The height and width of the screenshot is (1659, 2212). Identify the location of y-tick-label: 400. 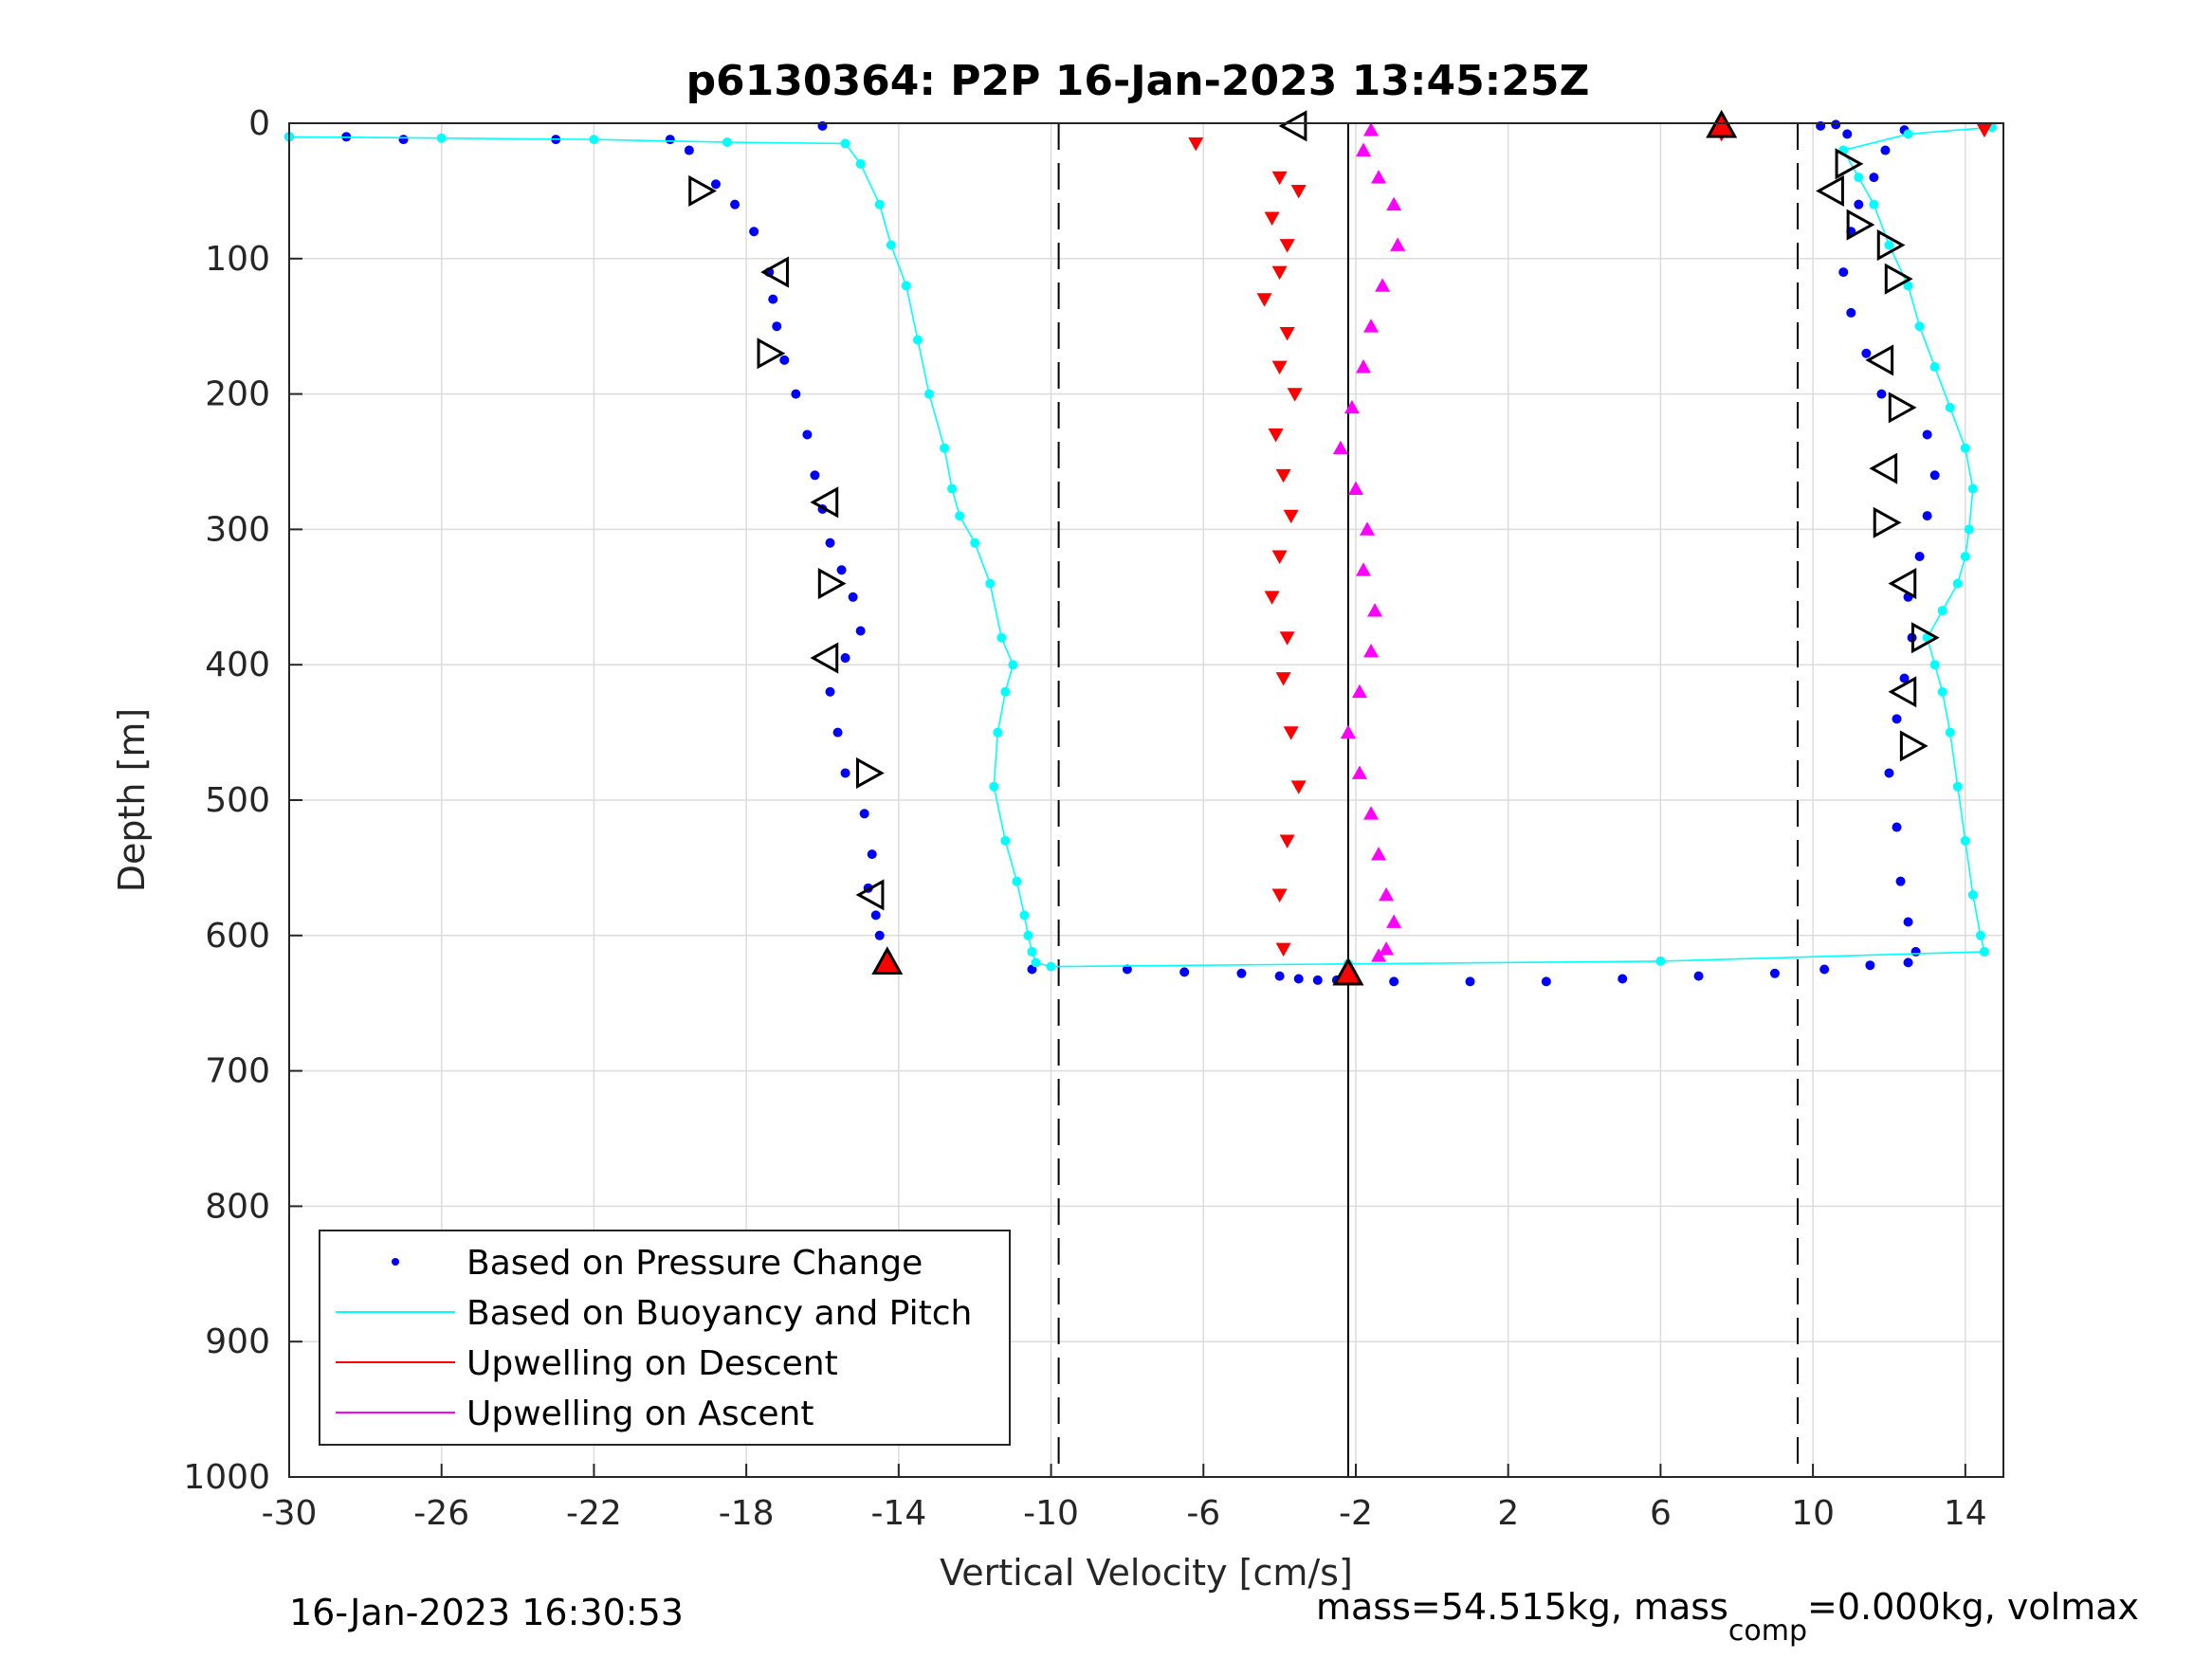
(237, 665).